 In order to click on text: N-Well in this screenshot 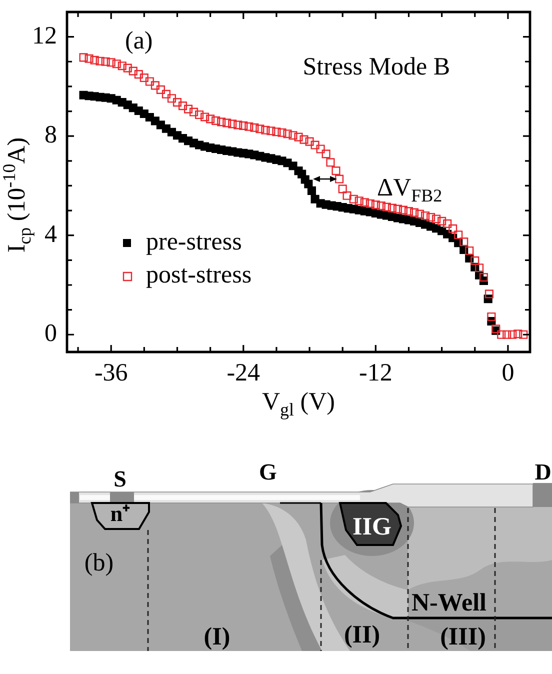, I will do `click(449, 603)`.